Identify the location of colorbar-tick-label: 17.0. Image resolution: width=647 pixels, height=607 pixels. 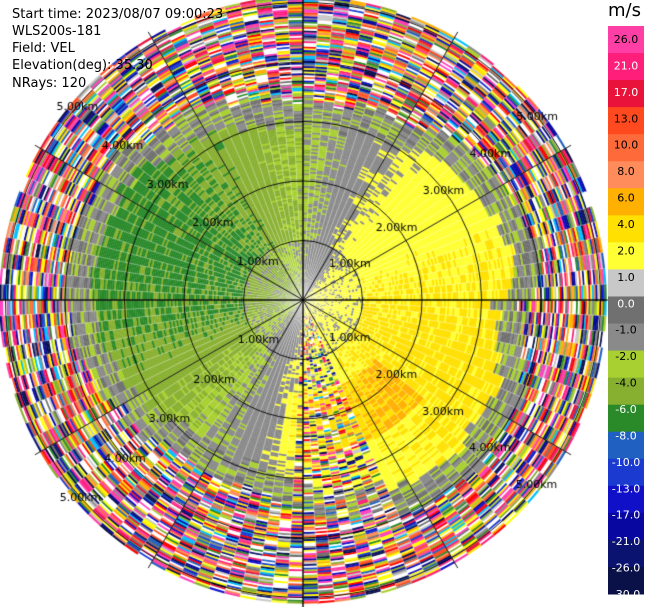
(626, 92).